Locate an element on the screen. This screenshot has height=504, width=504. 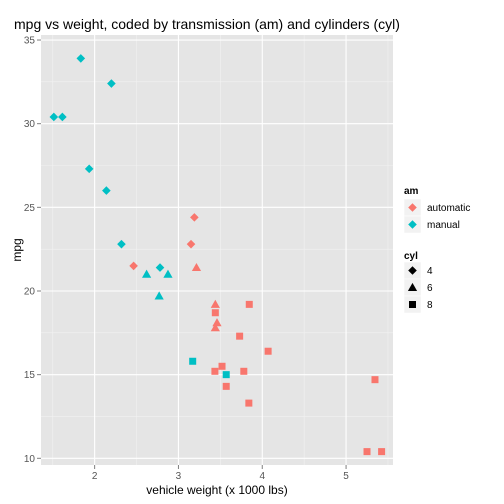
y-tick-label: 15 is located at coordinates (30, 375).